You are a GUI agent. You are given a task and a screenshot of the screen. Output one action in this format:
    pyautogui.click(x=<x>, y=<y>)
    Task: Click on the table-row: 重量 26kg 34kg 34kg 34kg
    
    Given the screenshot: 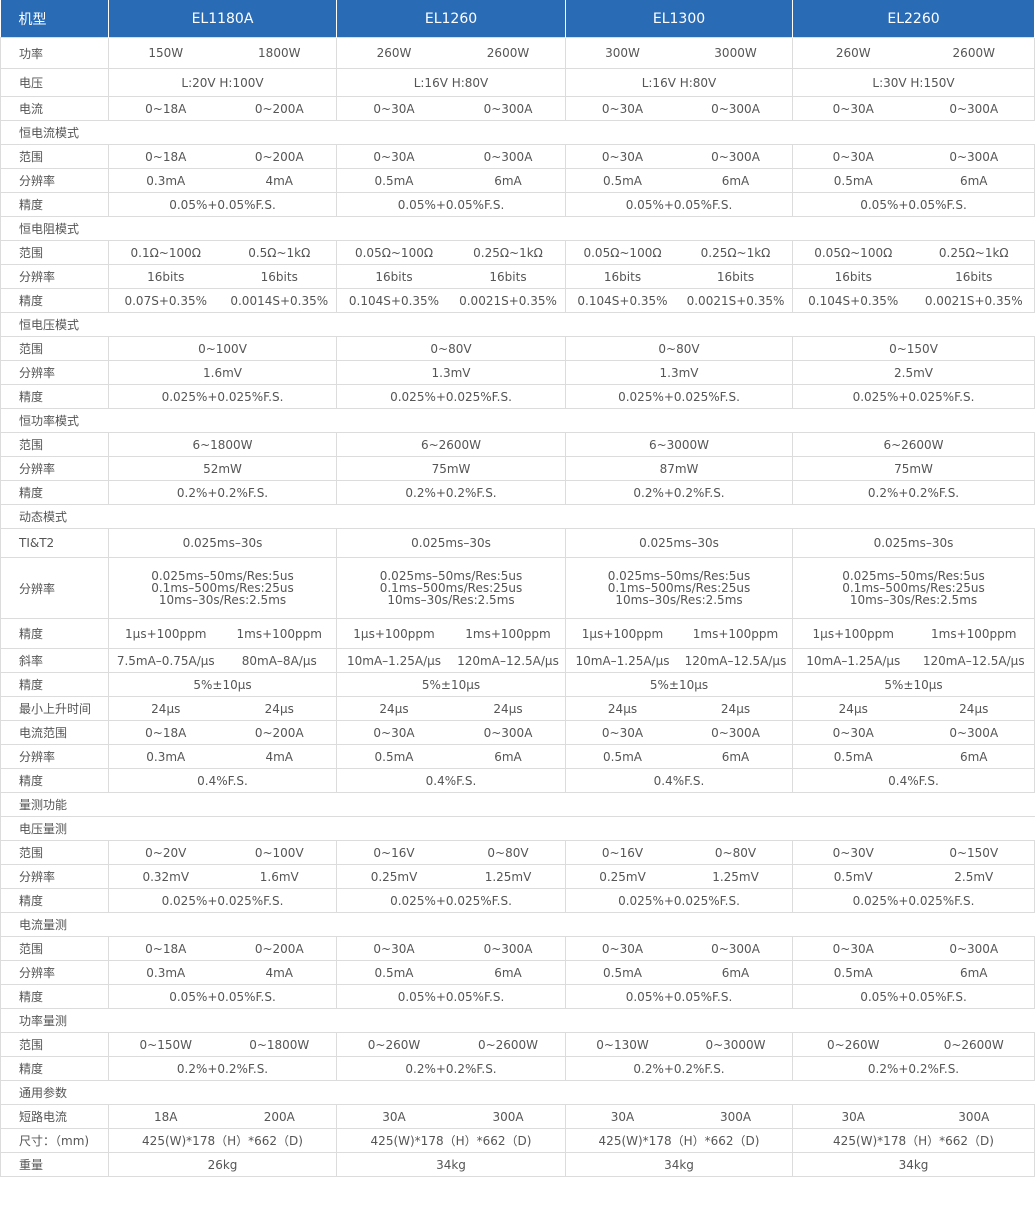 What is the action you would take?
    pyautogui.click(x=517, y=1164)
    